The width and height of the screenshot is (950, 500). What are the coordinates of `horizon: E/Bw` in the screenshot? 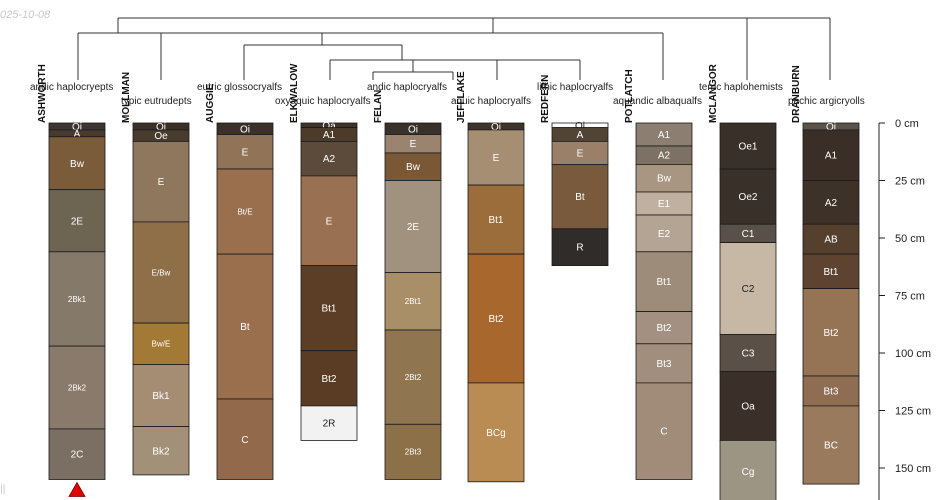 It's located at (161, 272).